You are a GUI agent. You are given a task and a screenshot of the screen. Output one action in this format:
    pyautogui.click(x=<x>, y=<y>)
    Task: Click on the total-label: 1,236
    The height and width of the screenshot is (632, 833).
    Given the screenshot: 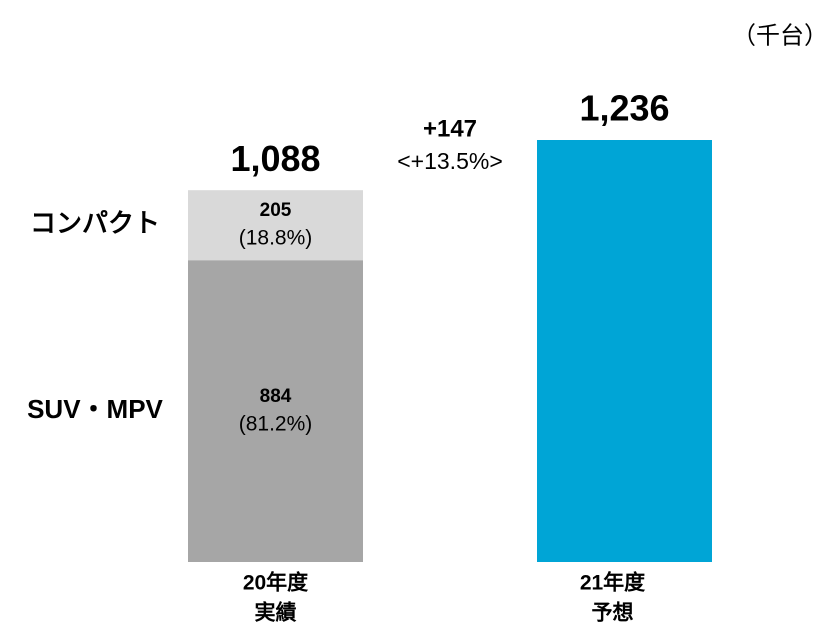 What is the action you would take?
    pyautogui.click(x=624, y=108)
    